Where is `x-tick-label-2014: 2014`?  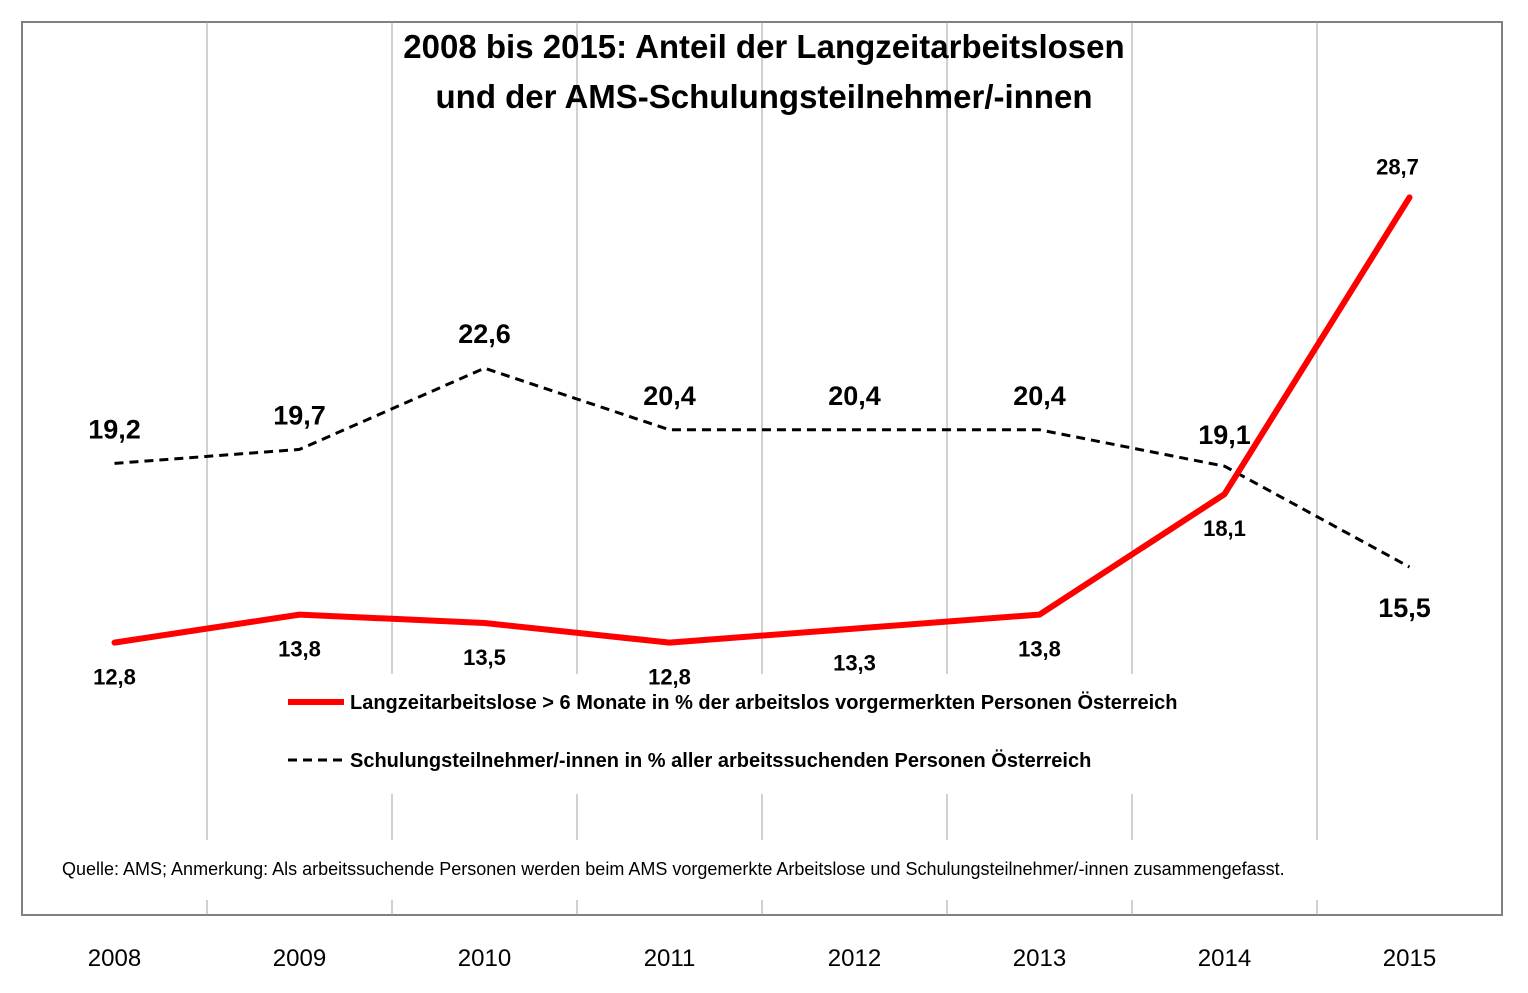 x-tick-label-2014: 2014 is located at coordinates (1224, 958).